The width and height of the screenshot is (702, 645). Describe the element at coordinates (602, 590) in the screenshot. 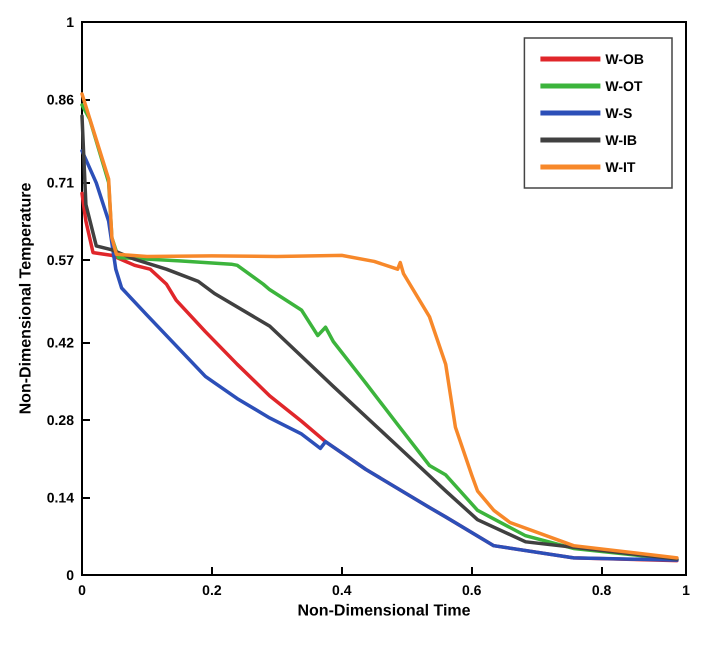

I see `x-tick-label: 0.8` at that location.